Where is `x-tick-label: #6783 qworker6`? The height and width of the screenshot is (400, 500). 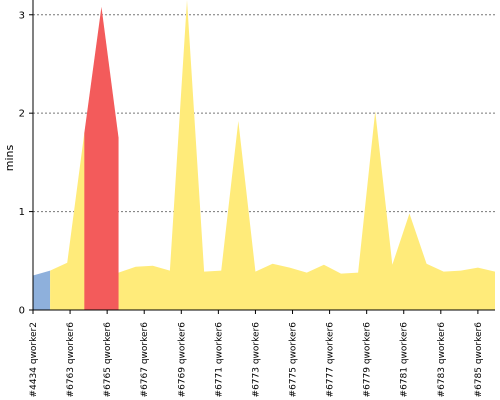
x-tick-label: #6783 qworker6 is located at coordinates (442, 360).